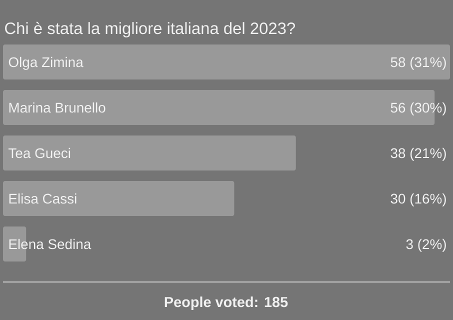  Describe the element at coordinates (226, 303) in the screenshot. I see `text: People voted: 185` at that location.